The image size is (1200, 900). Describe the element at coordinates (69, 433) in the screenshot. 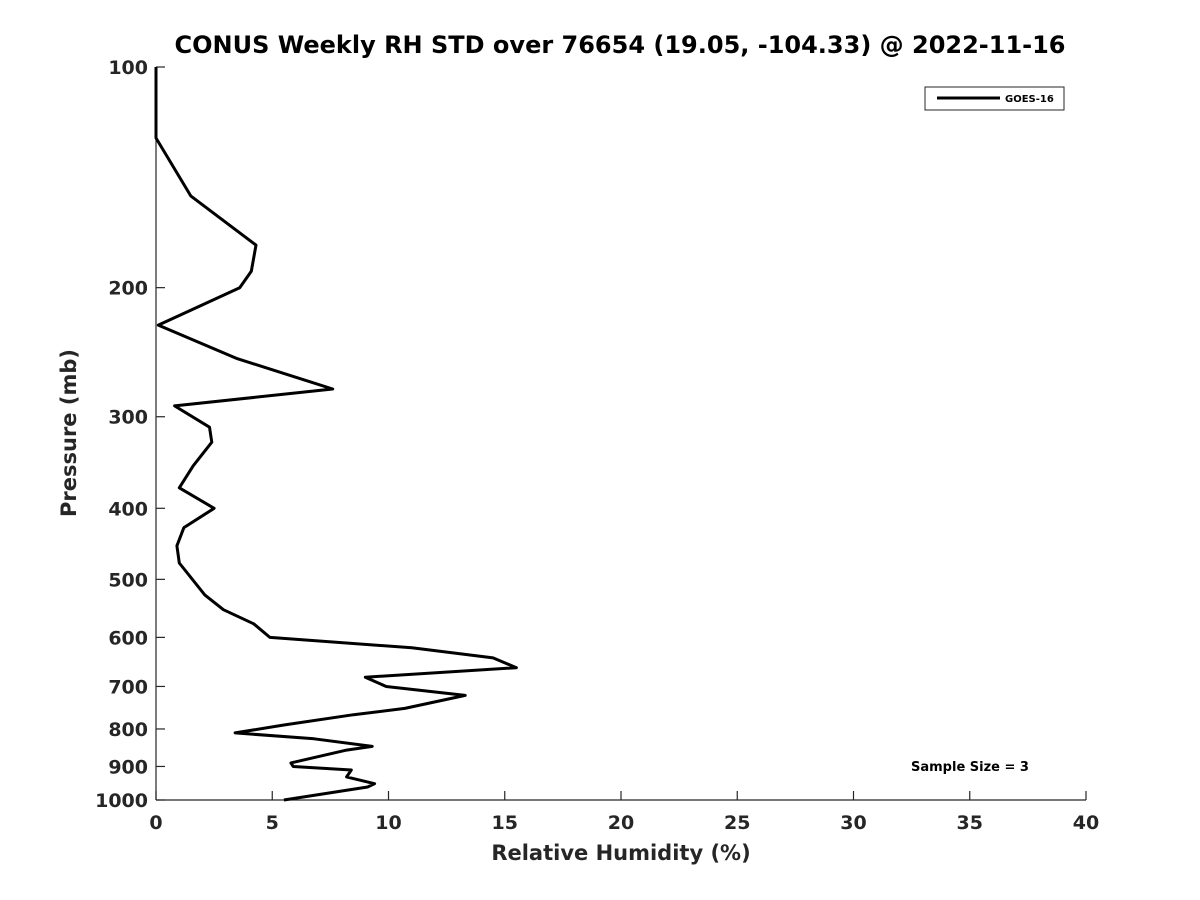

I see `y-axis-label: Pressure (mb)` at that location.